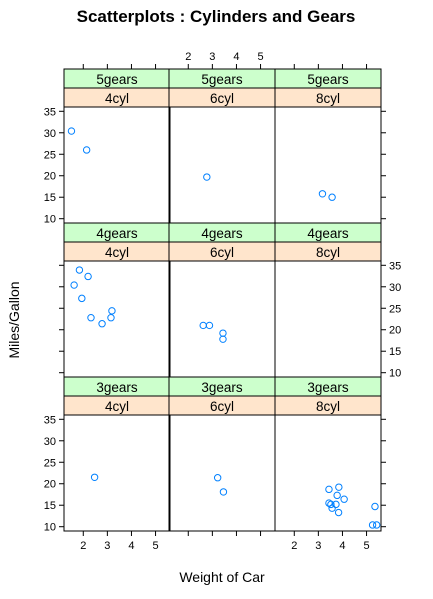 Image resolution: width=433 pixels, height=599 pixels. Describe the element at coordinates (222, 577) in the screenshot. I see `x-axis-title: Weight of Car` at that location.